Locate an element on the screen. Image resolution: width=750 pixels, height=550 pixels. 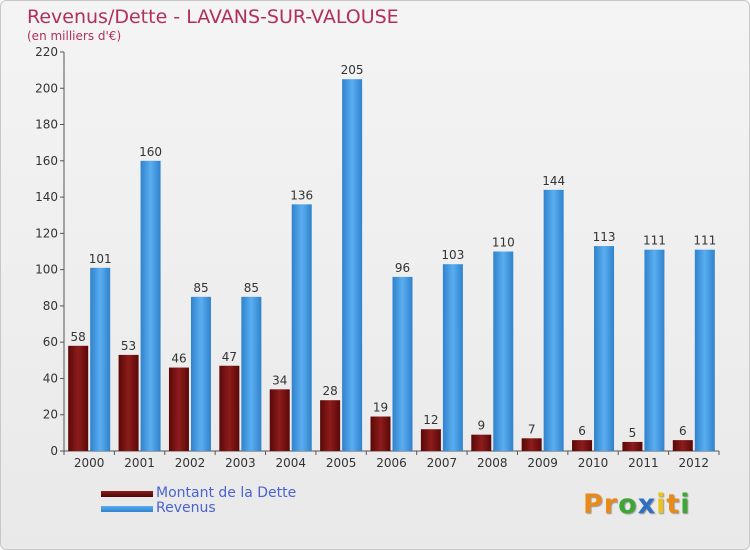
x-tick-label: 2009 is located at coordinates (542, 463).